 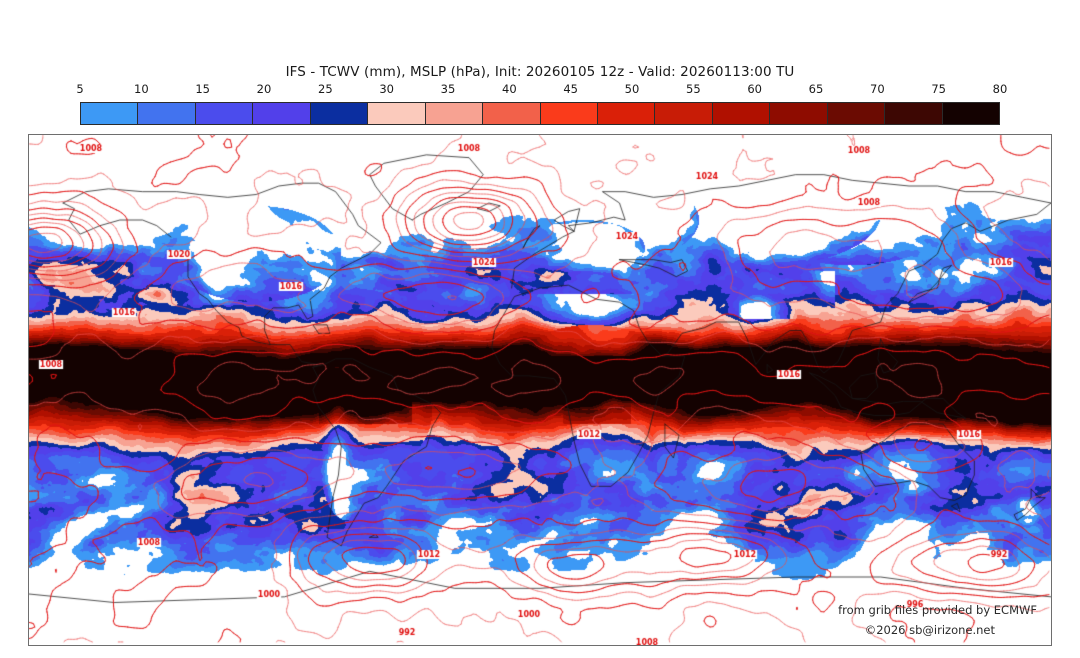 I want to click on copyright-credit: ©2026 sb@irizone.net, so click(x=929, y=630).